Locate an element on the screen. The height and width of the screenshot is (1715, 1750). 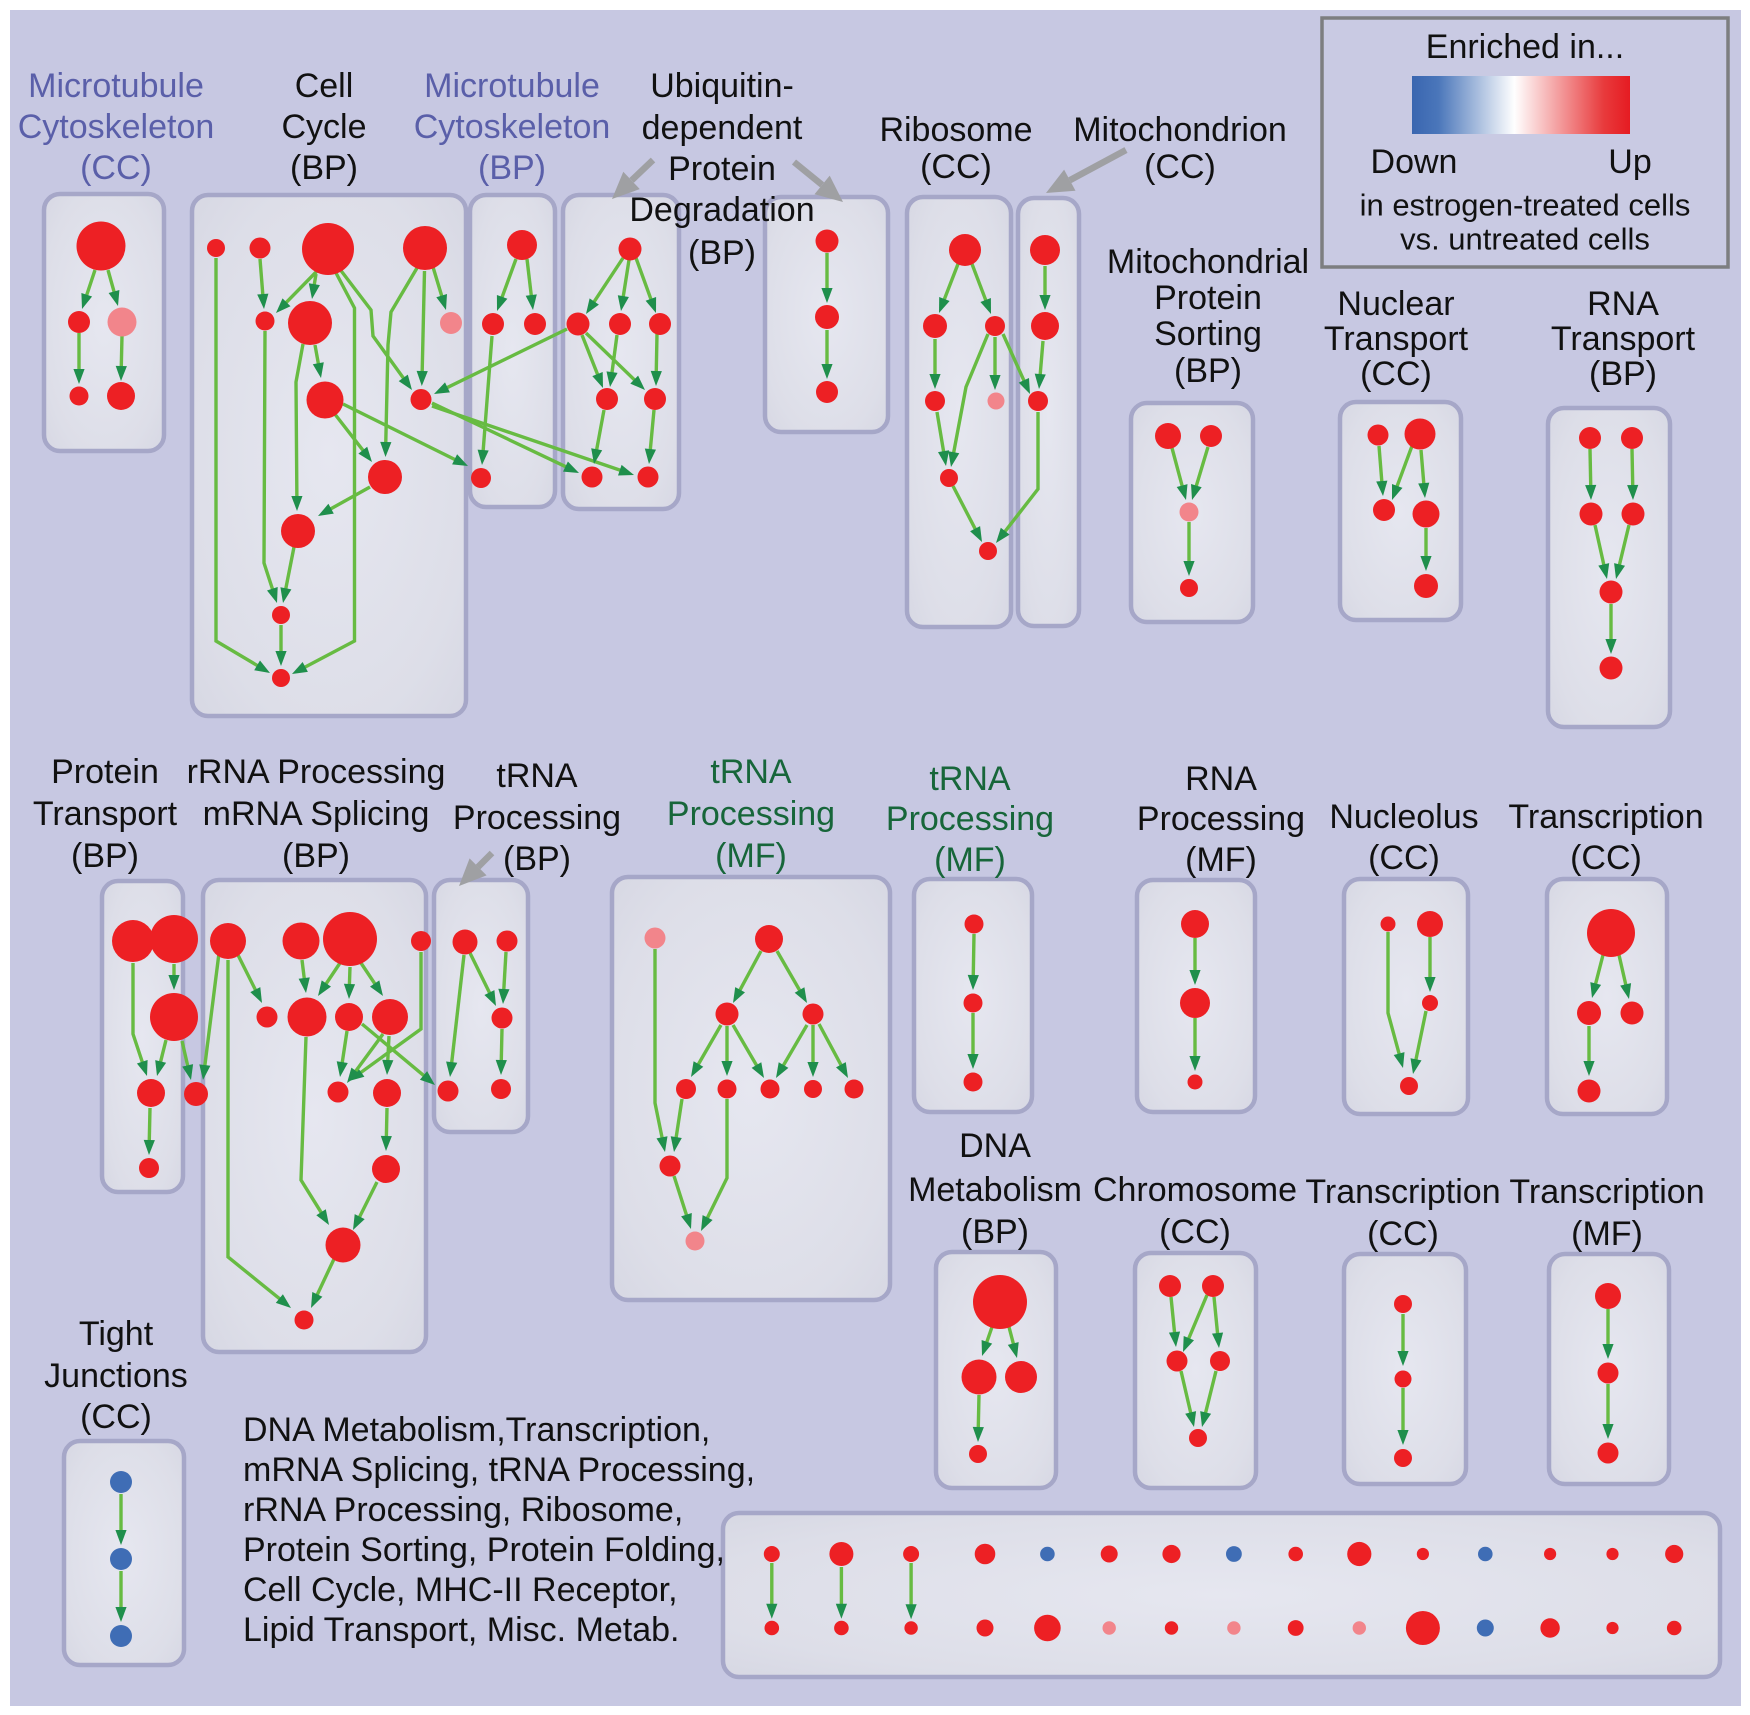
svg-text: Sorting is located at coordinates (1208, 334).